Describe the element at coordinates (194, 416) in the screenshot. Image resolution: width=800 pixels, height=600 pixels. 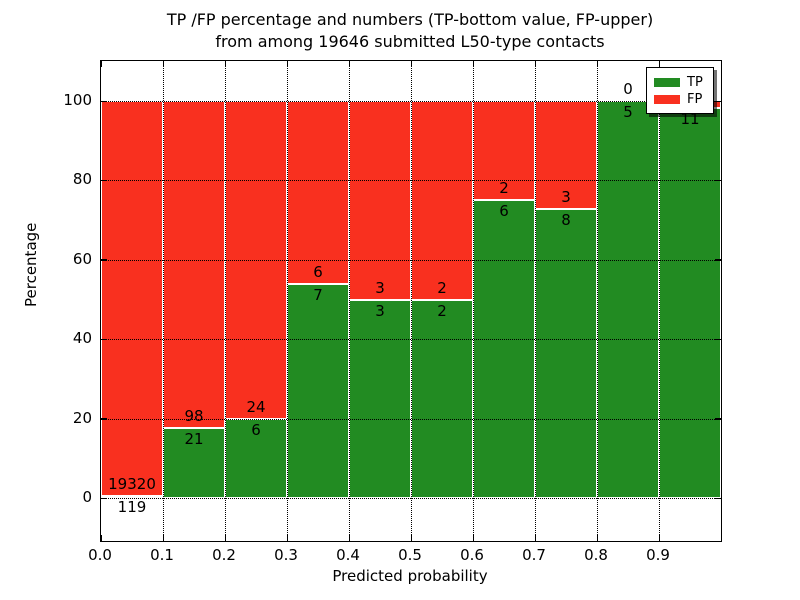
I see `fp-count-label: 98` at that location.